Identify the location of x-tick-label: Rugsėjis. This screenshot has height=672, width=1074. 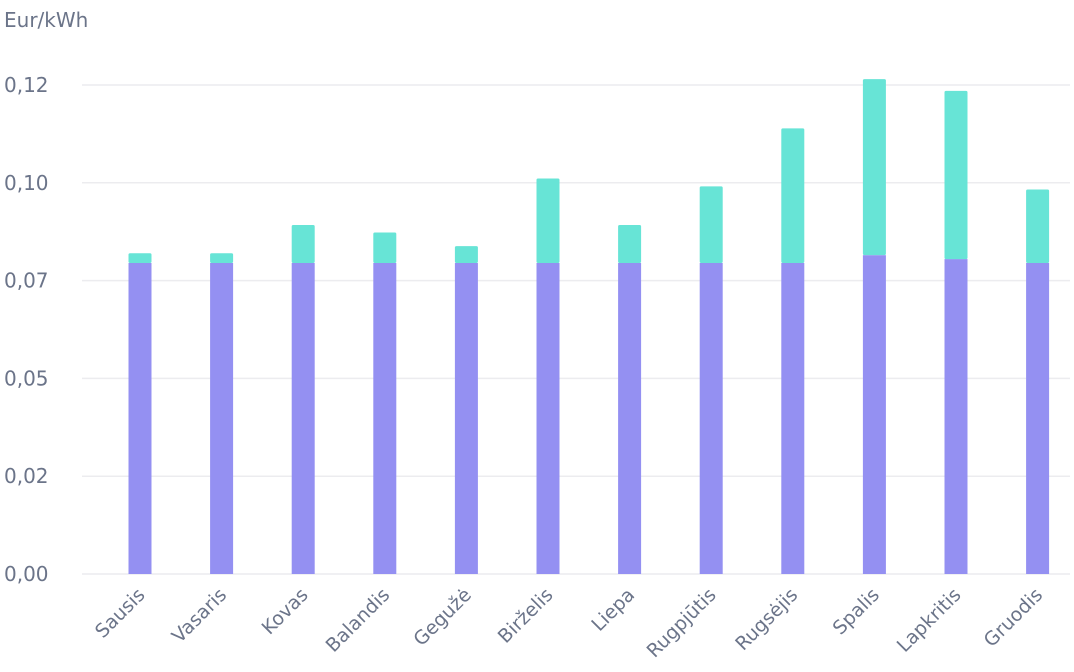
(766, 619).